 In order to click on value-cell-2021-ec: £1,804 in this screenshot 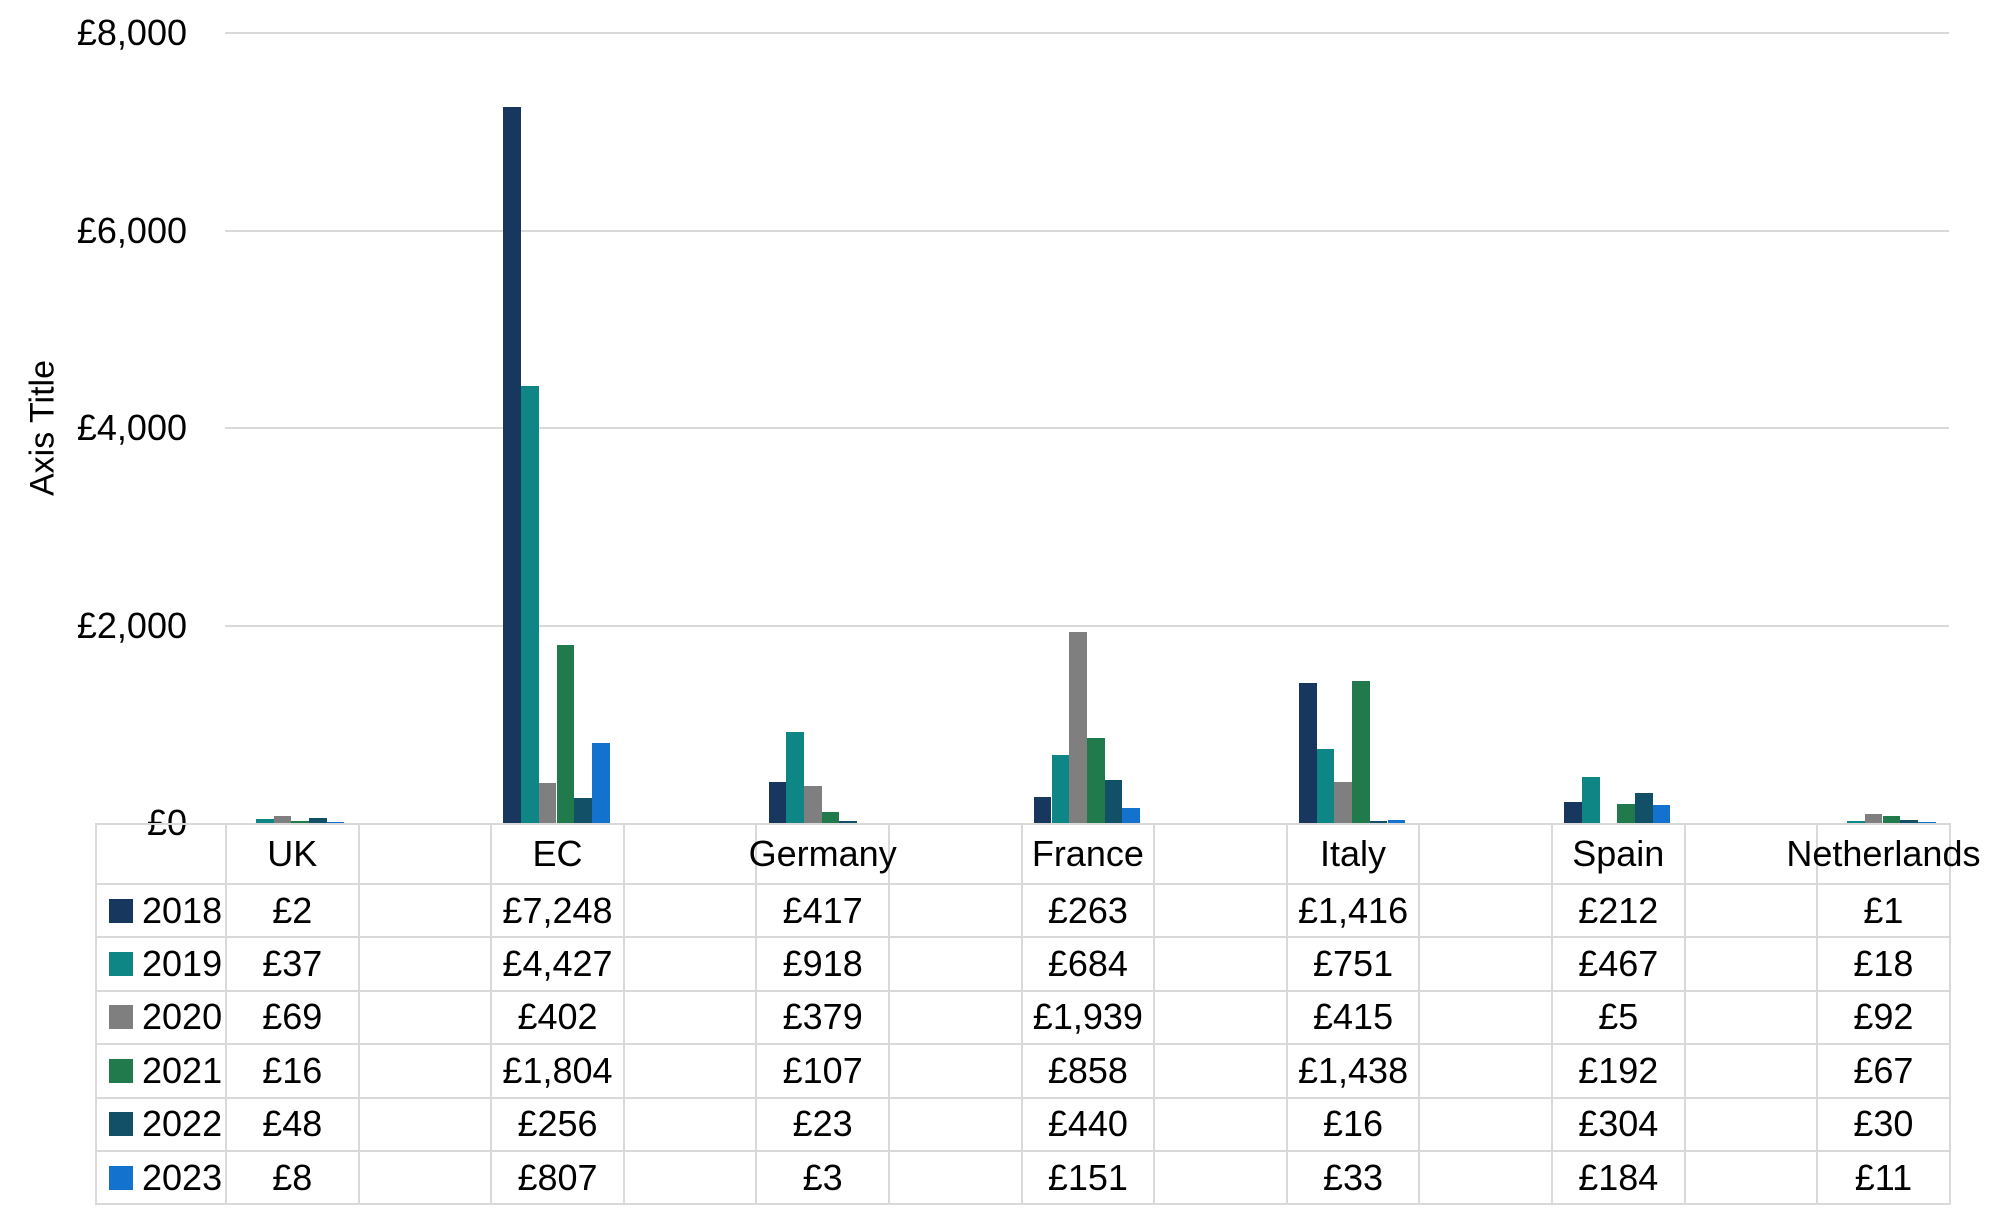, I will do `click(558, 1072)`.